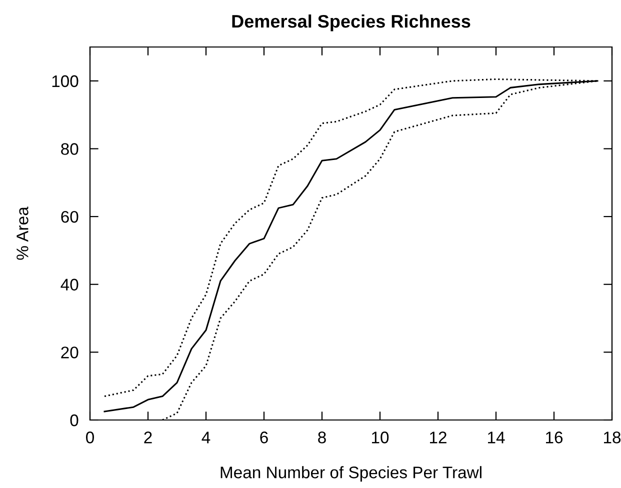 This screenshot has height=488, width=621. I want to click on x-tick-label: 10, so click(380, 438).